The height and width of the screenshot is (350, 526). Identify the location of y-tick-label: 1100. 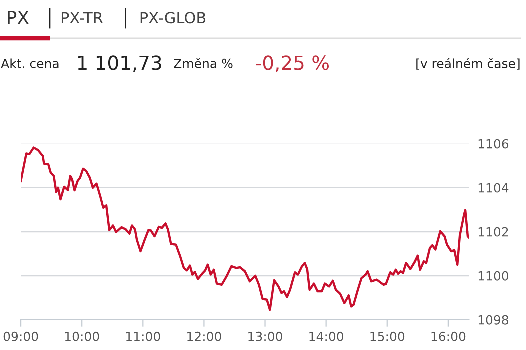
(493, 276).